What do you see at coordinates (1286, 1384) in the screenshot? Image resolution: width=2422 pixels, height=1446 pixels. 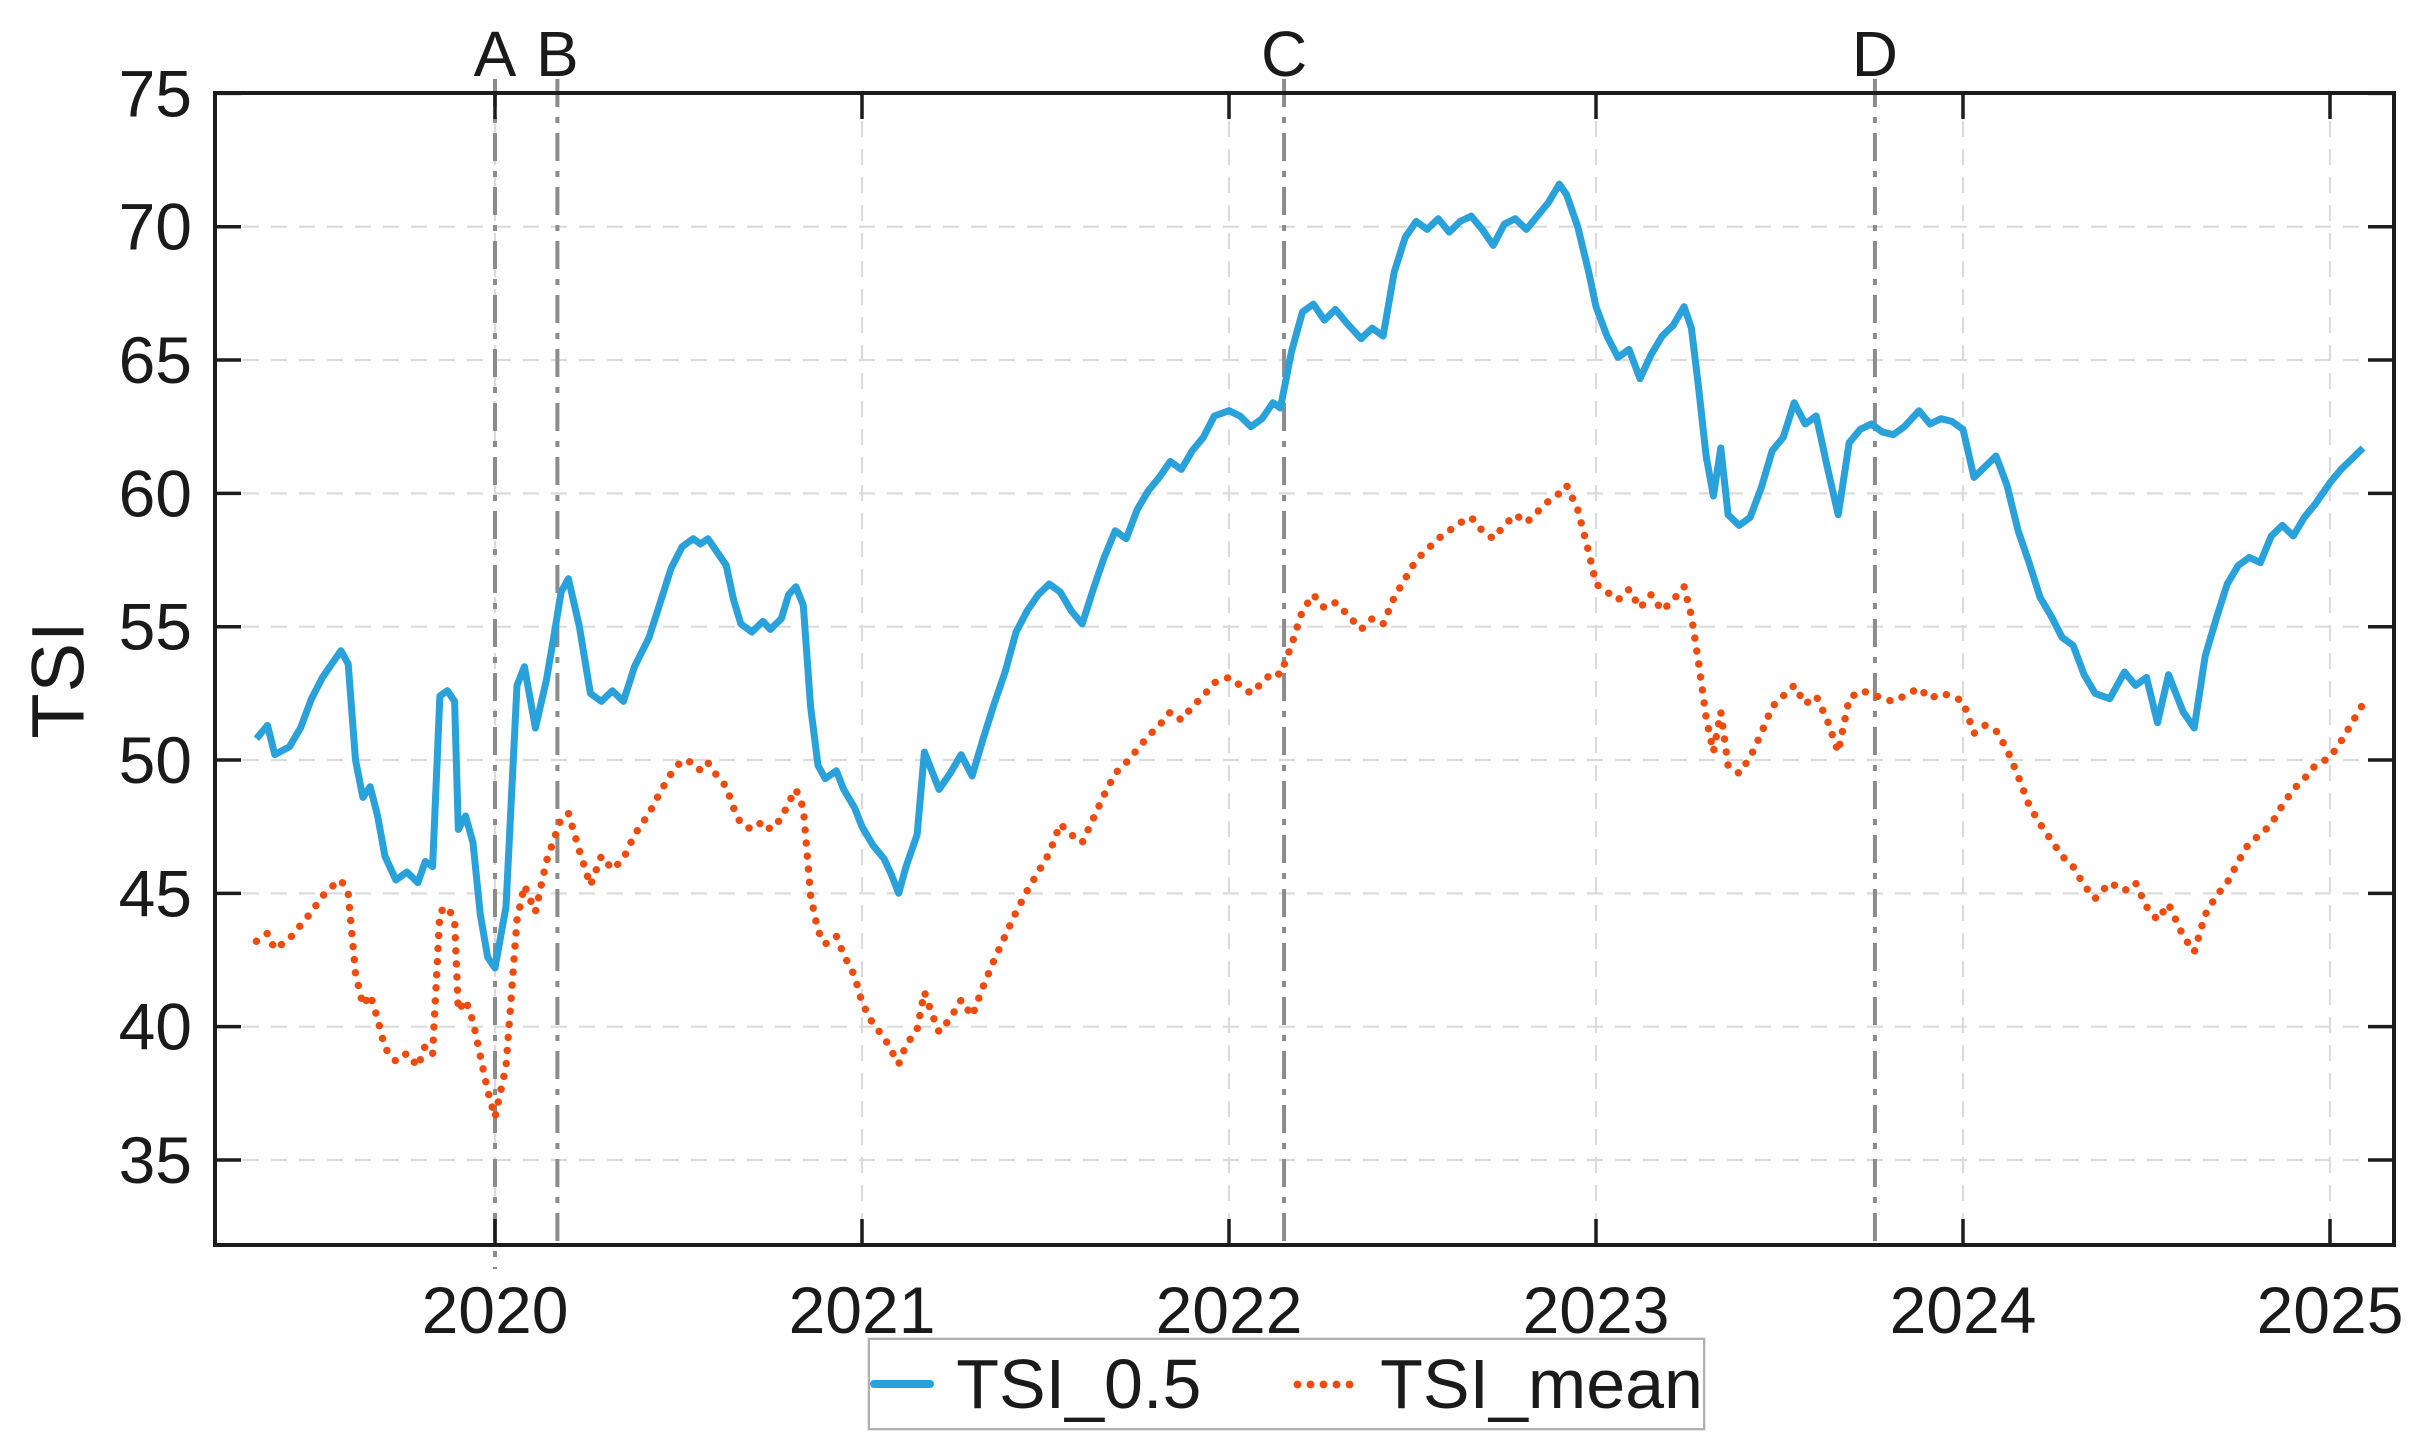 I see `legend: TSI_0.5 TSI_mean` at bounding box center [1286, 1384].